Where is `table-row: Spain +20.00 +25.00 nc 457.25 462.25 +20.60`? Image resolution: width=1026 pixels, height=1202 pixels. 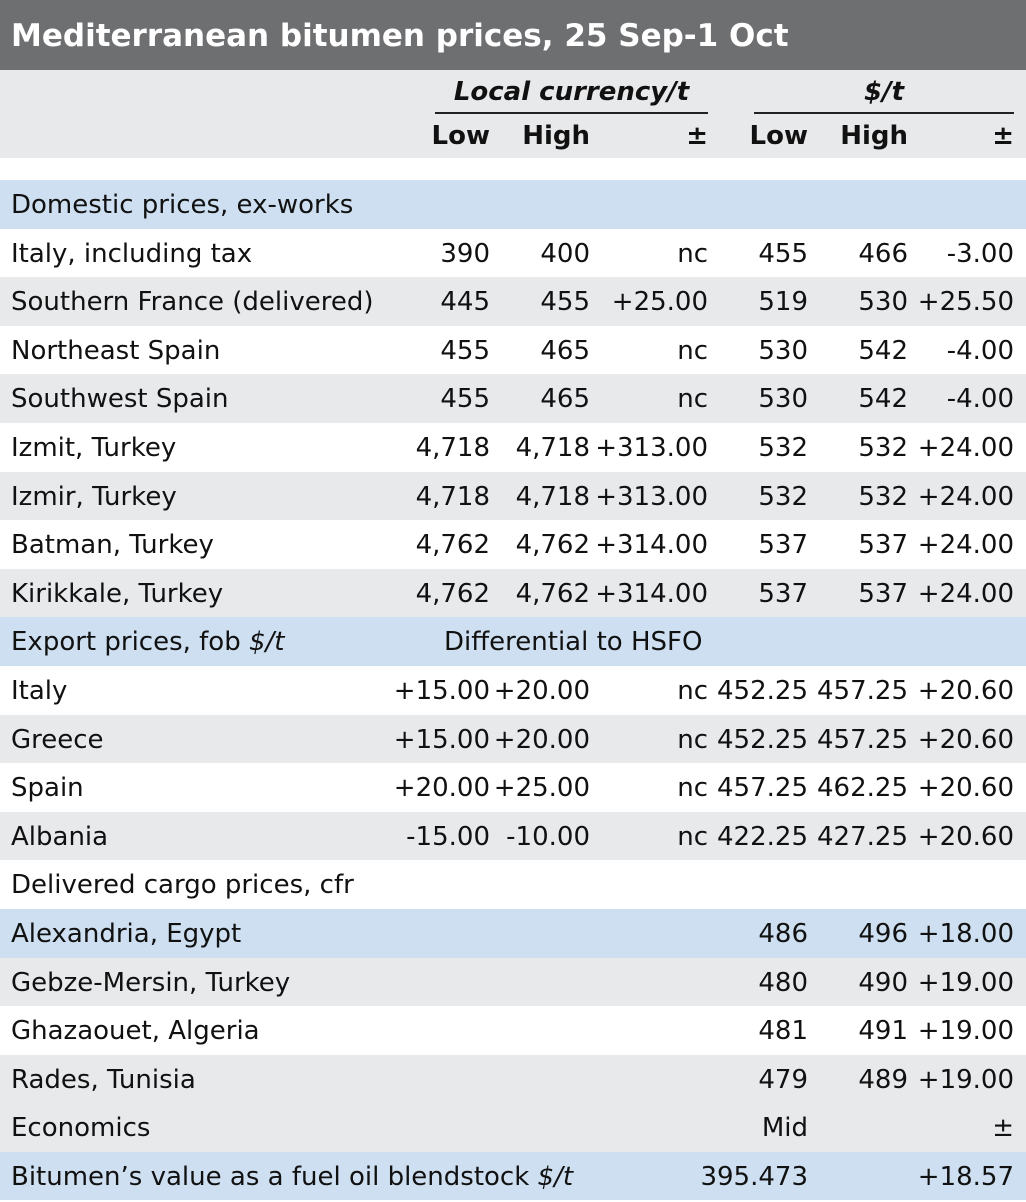
table-row: Spain +20.00 +25.00 nc 457.25 462.25 +20.60 is located at coordinates (513, 787).